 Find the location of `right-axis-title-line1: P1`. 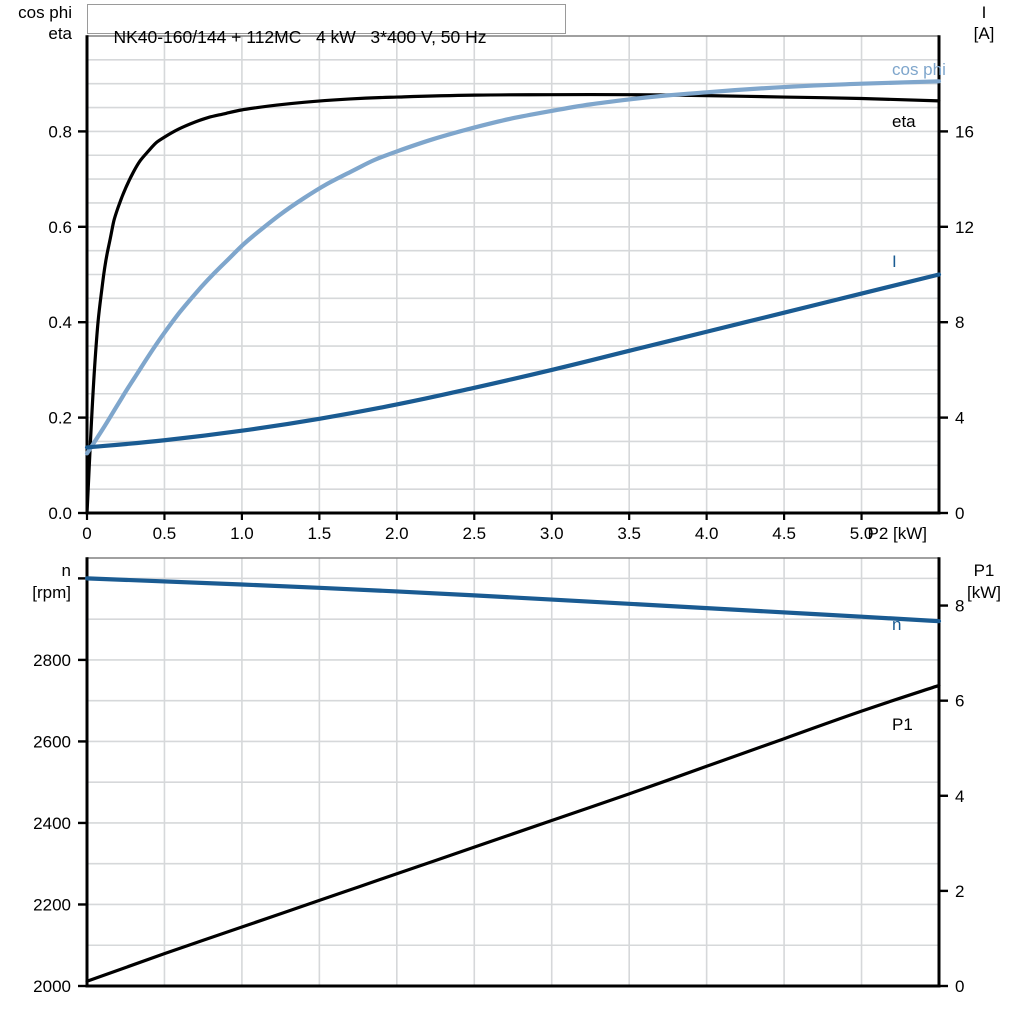

right-axis-title-line1: P1 is located at coordinates (984, 570).